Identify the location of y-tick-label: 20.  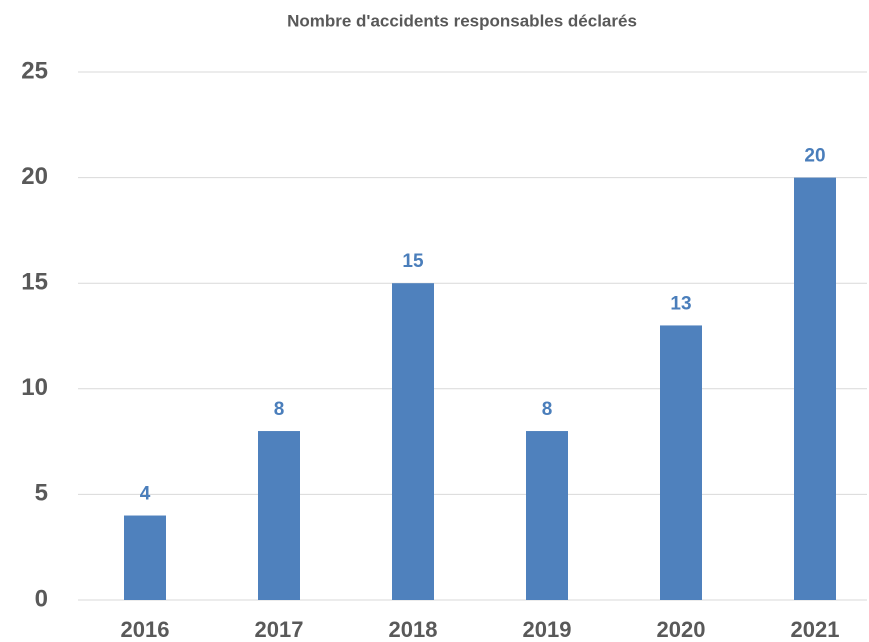
(34, 176).